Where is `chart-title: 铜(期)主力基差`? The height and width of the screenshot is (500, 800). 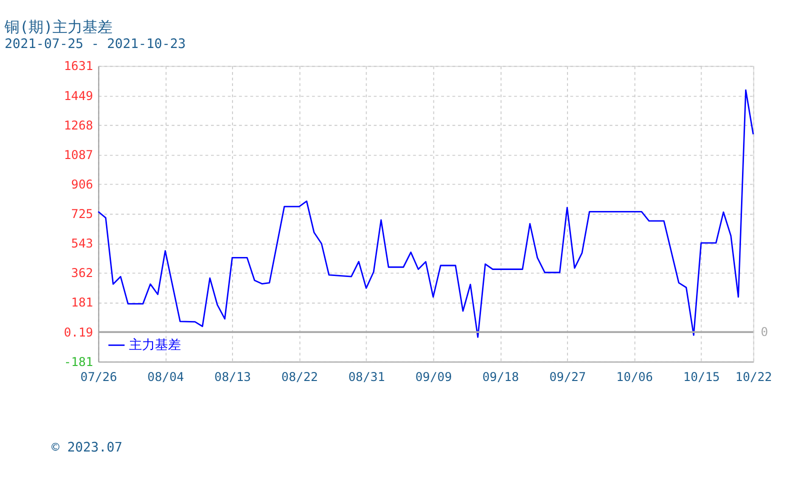
chart-title: 铜(期)主力基差 is located at coordinates (58, 27).